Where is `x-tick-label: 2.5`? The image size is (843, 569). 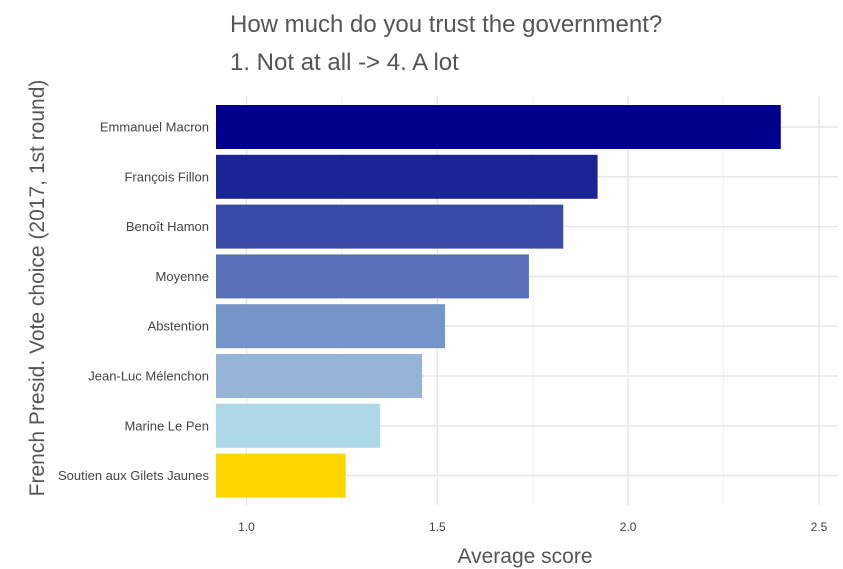 x-tick-label: 2.5 is located at coordinates (819, 527).